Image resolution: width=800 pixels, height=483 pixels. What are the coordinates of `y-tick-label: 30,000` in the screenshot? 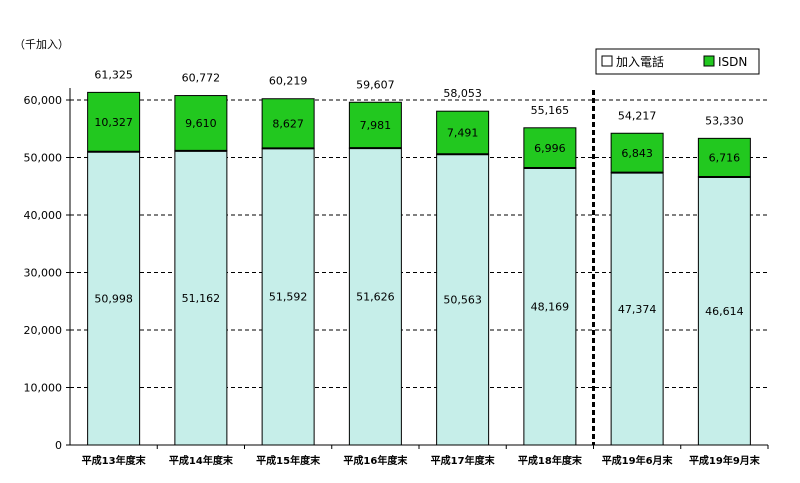 It's located at (43, 273).